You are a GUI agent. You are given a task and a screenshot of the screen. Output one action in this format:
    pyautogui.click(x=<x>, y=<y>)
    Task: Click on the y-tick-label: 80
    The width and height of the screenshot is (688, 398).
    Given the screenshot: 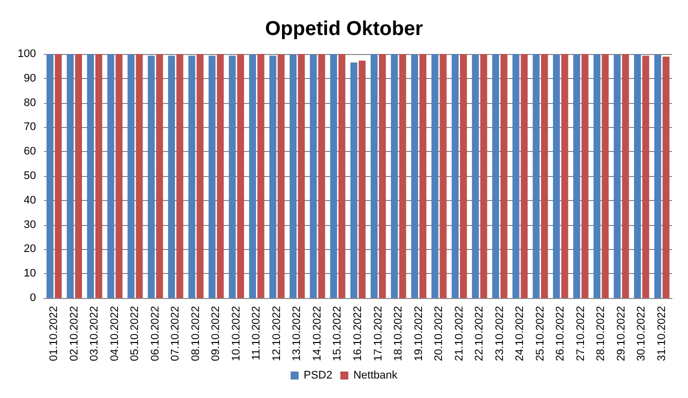 What is the action you would take?
    pyautogui.click(x=30, y=102)
    